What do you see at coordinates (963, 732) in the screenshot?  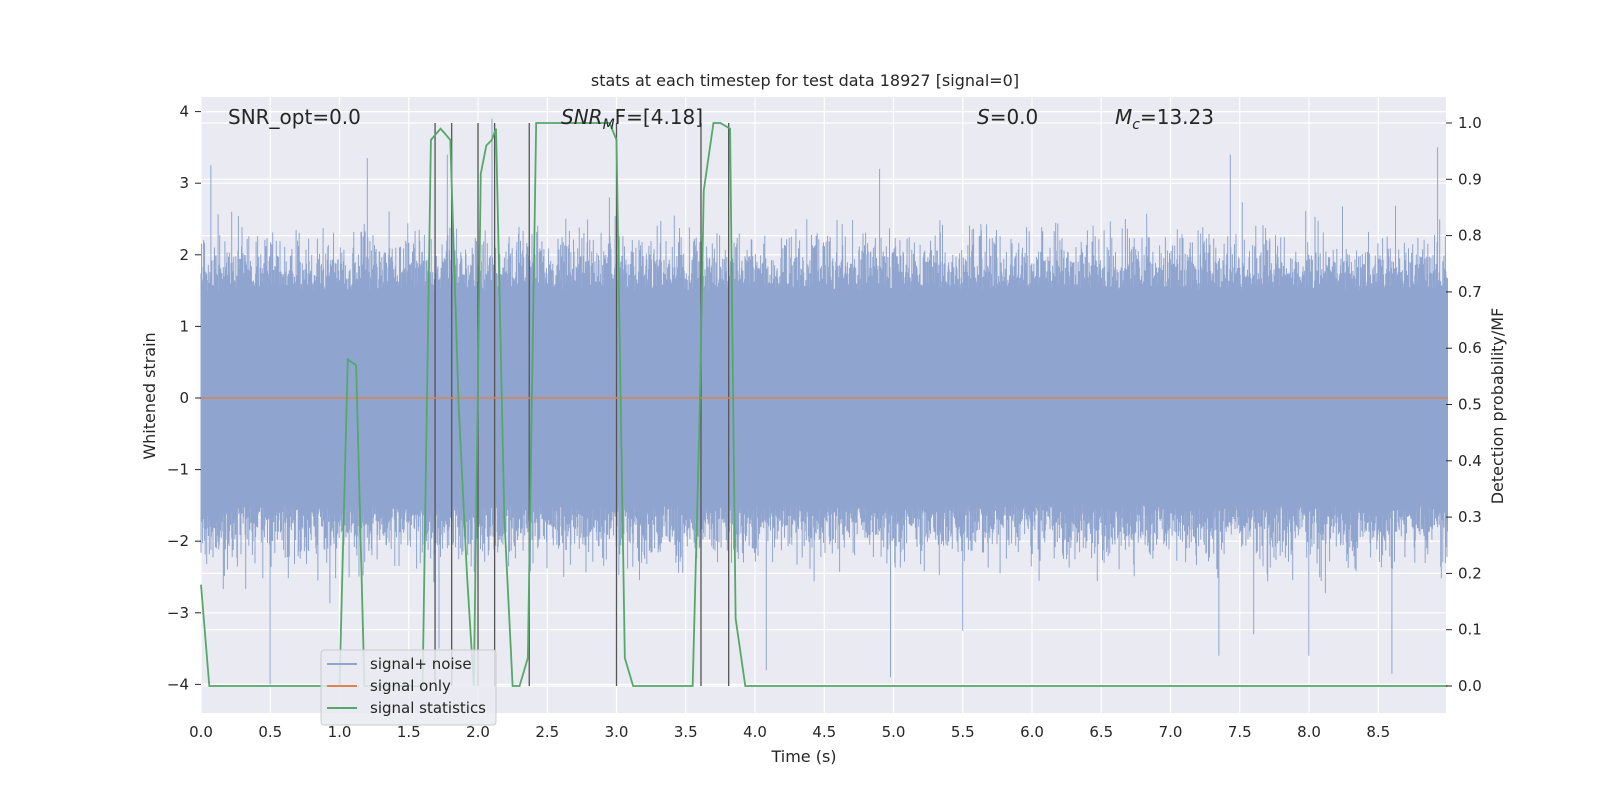 I see `x-tick-label: 5.5` at bounding box center [963, 732].